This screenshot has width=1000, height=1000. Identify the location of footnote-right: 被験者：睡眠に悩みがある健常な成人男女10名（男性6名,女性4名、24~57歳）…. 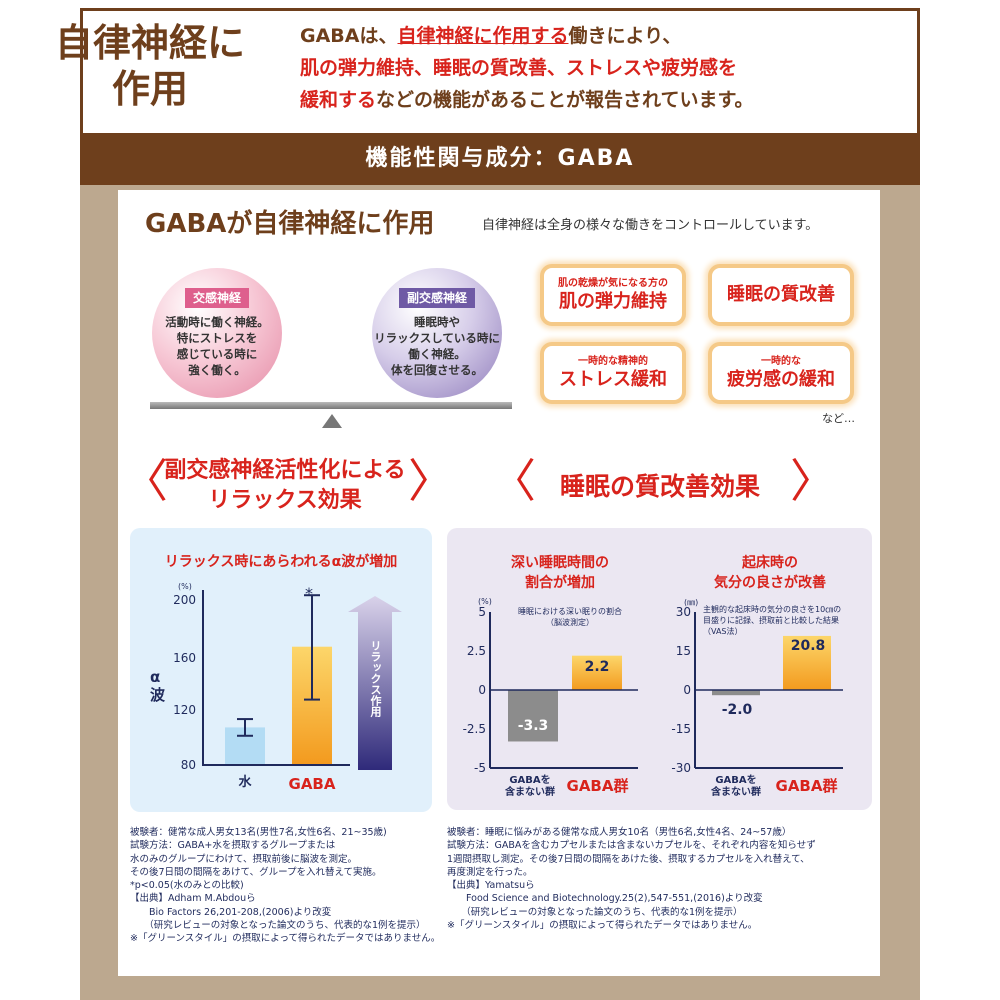
(631, 879).